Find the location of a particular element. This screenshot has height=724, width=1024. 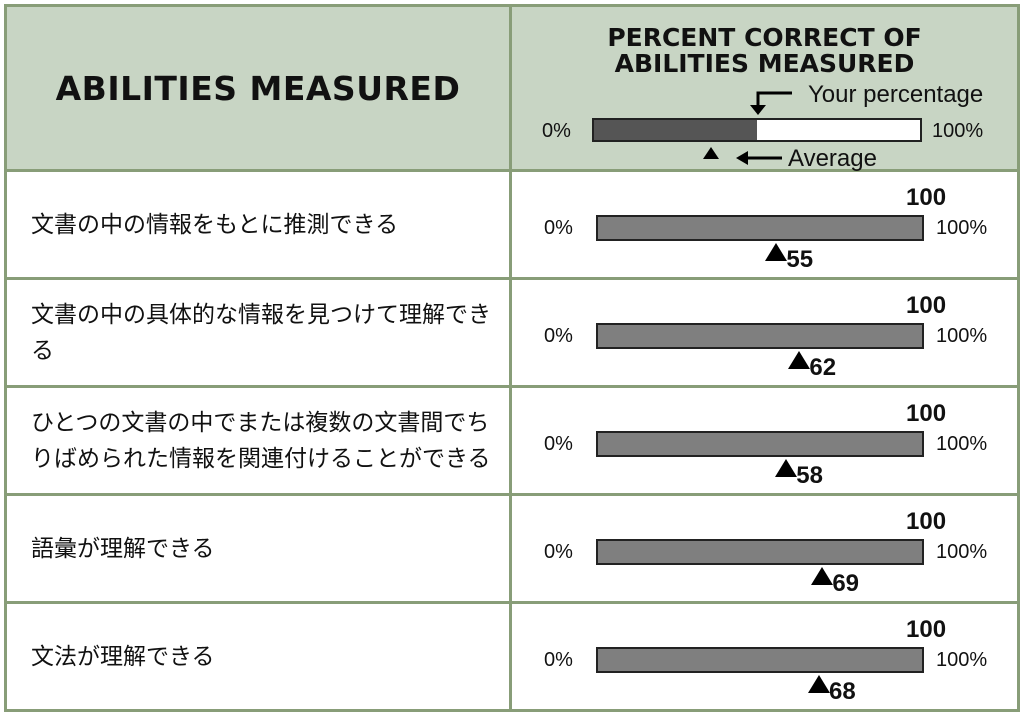

abilities-header-cell: ABILITIES MEASURED is located at coordinates (258, 88).